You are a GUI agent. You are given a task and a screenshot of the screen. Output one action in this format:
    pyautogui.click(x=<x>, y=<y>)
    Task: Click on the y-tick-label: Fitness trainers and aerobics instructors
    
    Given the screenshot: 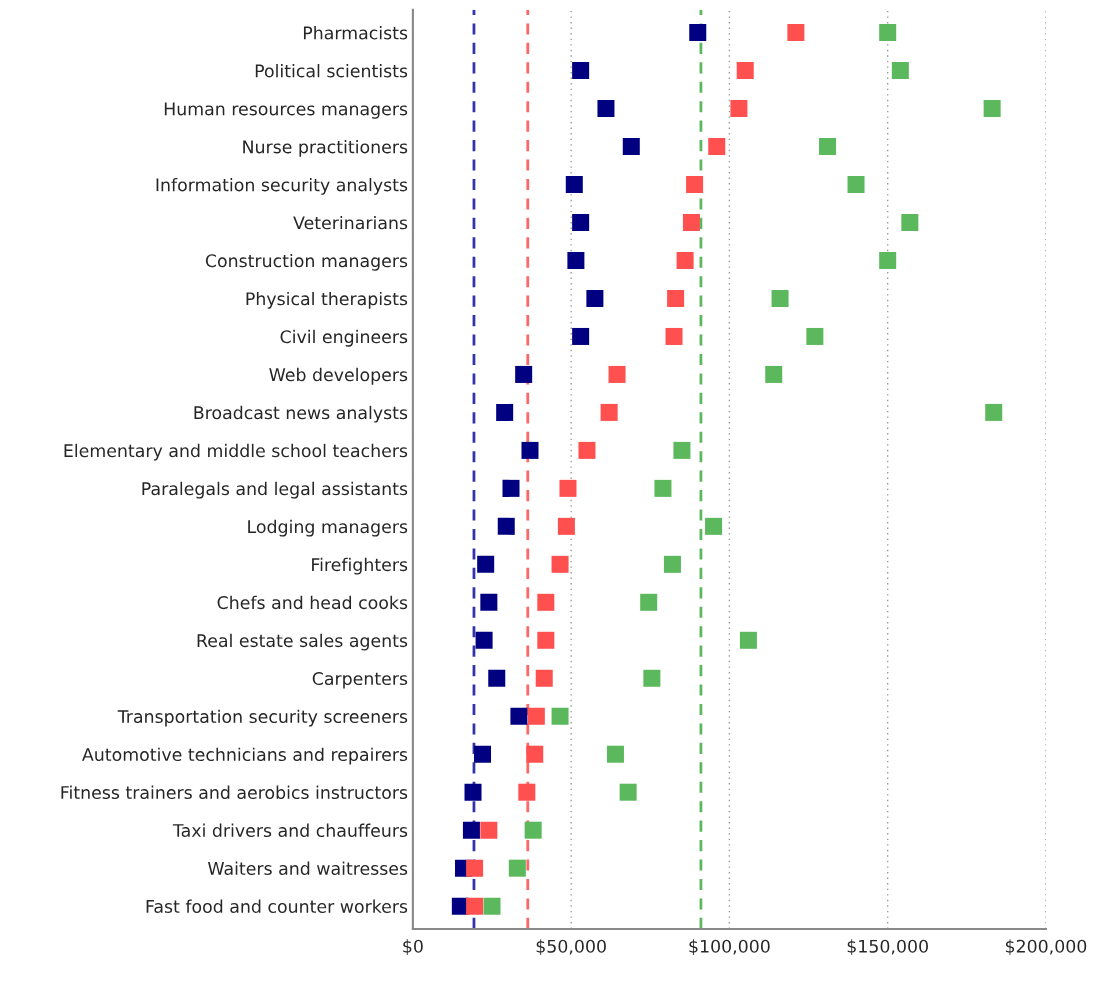 What is the action you would take?
    pyautogui.click(x=234, y=792)
    